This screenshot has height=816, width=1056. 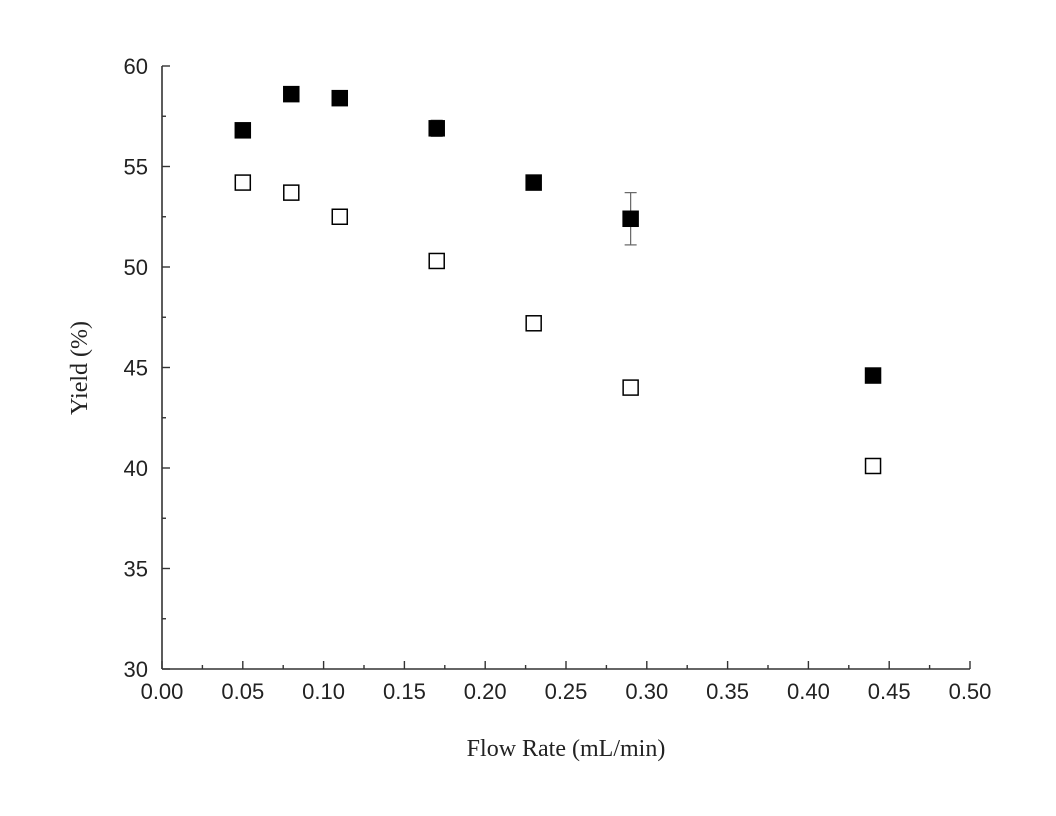 What do you see at coordinates (136, 468) in the screenshot?
I see `y-tick-label: 40` at bounding box center [136, 468].